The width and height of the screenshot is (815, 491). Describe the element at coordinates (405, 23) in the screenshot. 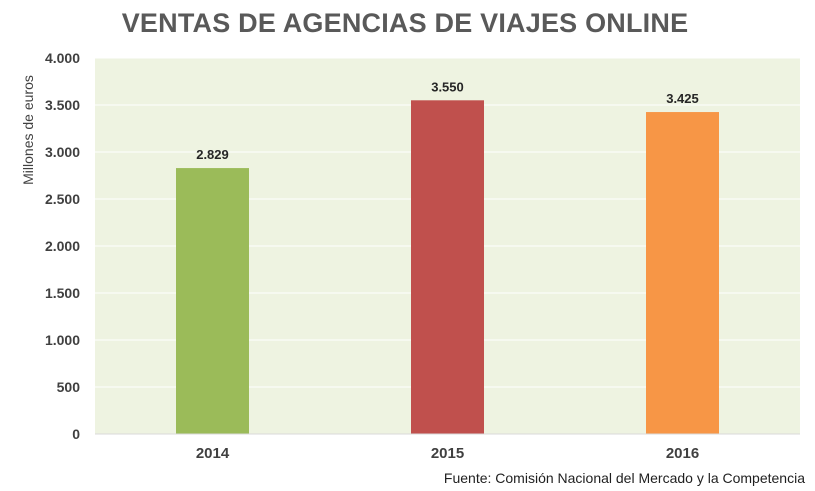

I see `chart-title: VENTAS DE AGENCIAS DE VIAJES ONLINE` at that location.